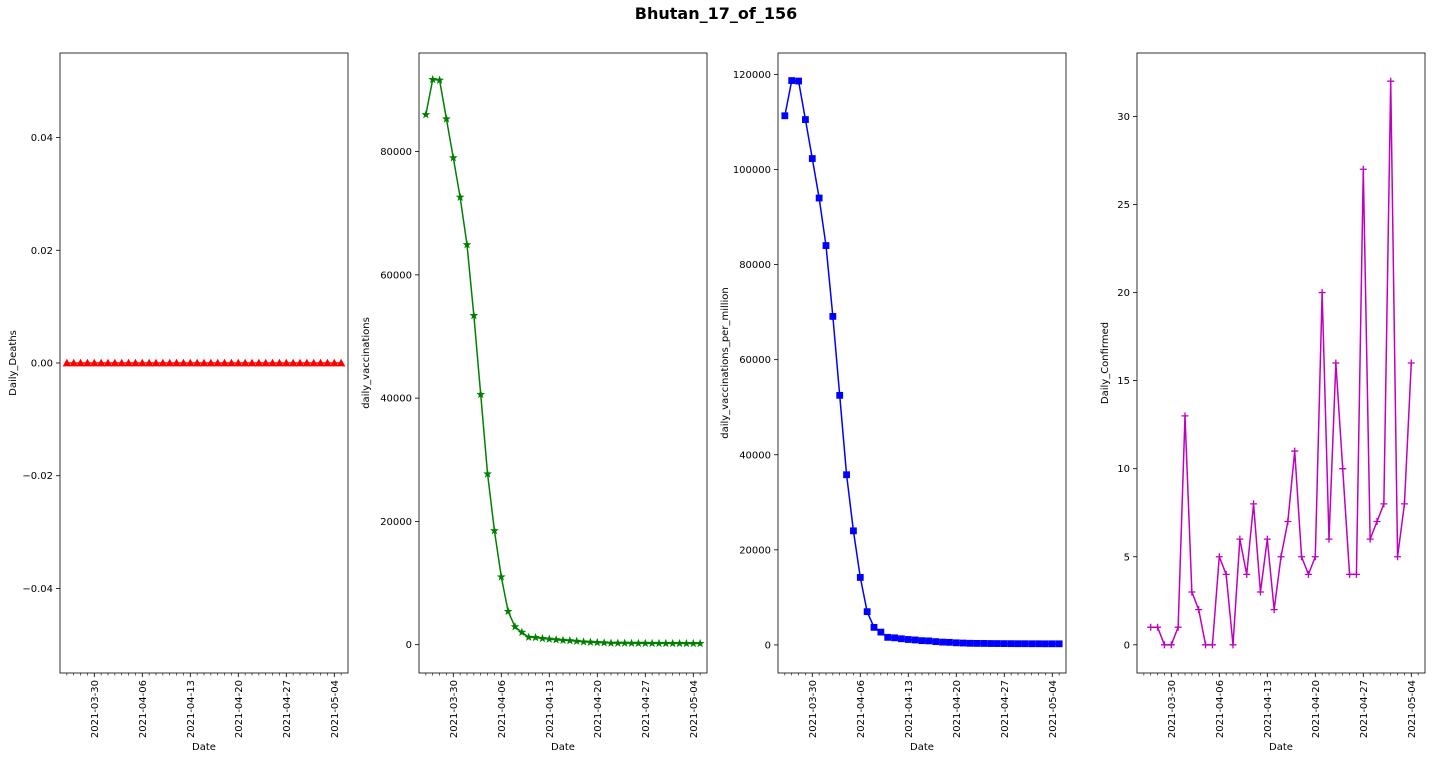 The height and width of the screenshot is (759, 1432). I want to click on y-tick-label: 20000, so click(396, 522).